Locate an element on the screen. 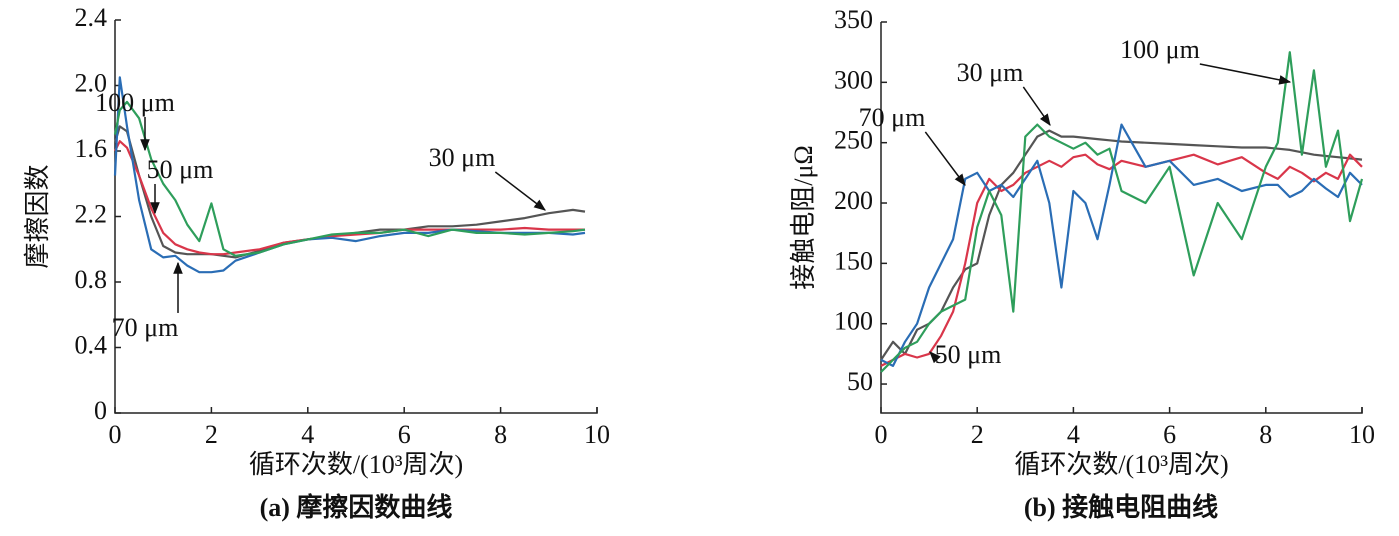 The height and width of the screenshot is (536, 1399). y-tick-label: 300 is located at coordinates (853, 79).